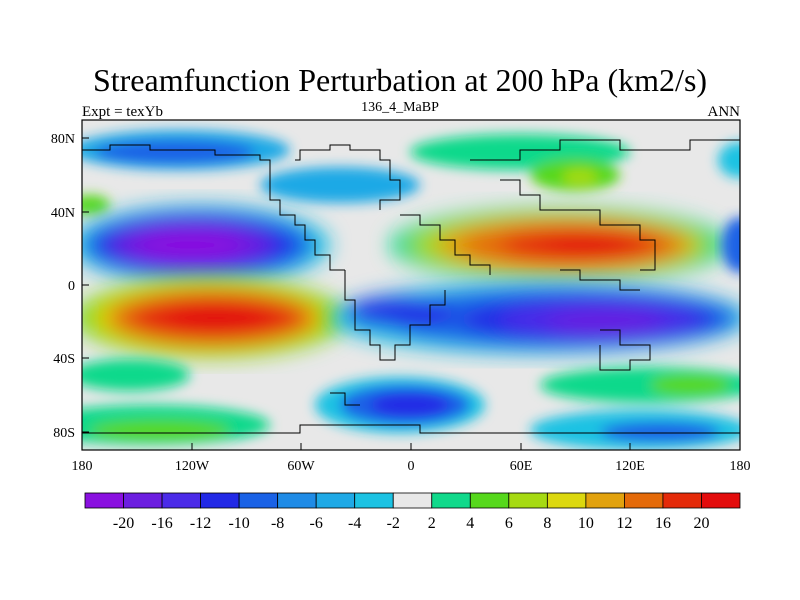  I want to click on colorbar-label: -16, so click(161, 523).